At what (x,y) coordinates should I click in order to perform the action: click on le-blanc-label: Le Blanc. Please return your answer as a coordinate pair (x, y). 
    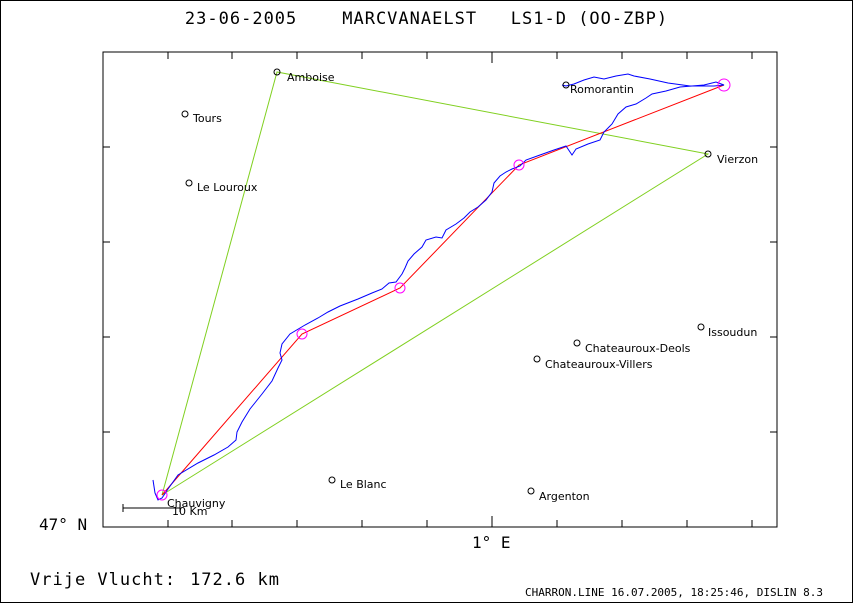
    Looking at the image, I should click on (363, 484).